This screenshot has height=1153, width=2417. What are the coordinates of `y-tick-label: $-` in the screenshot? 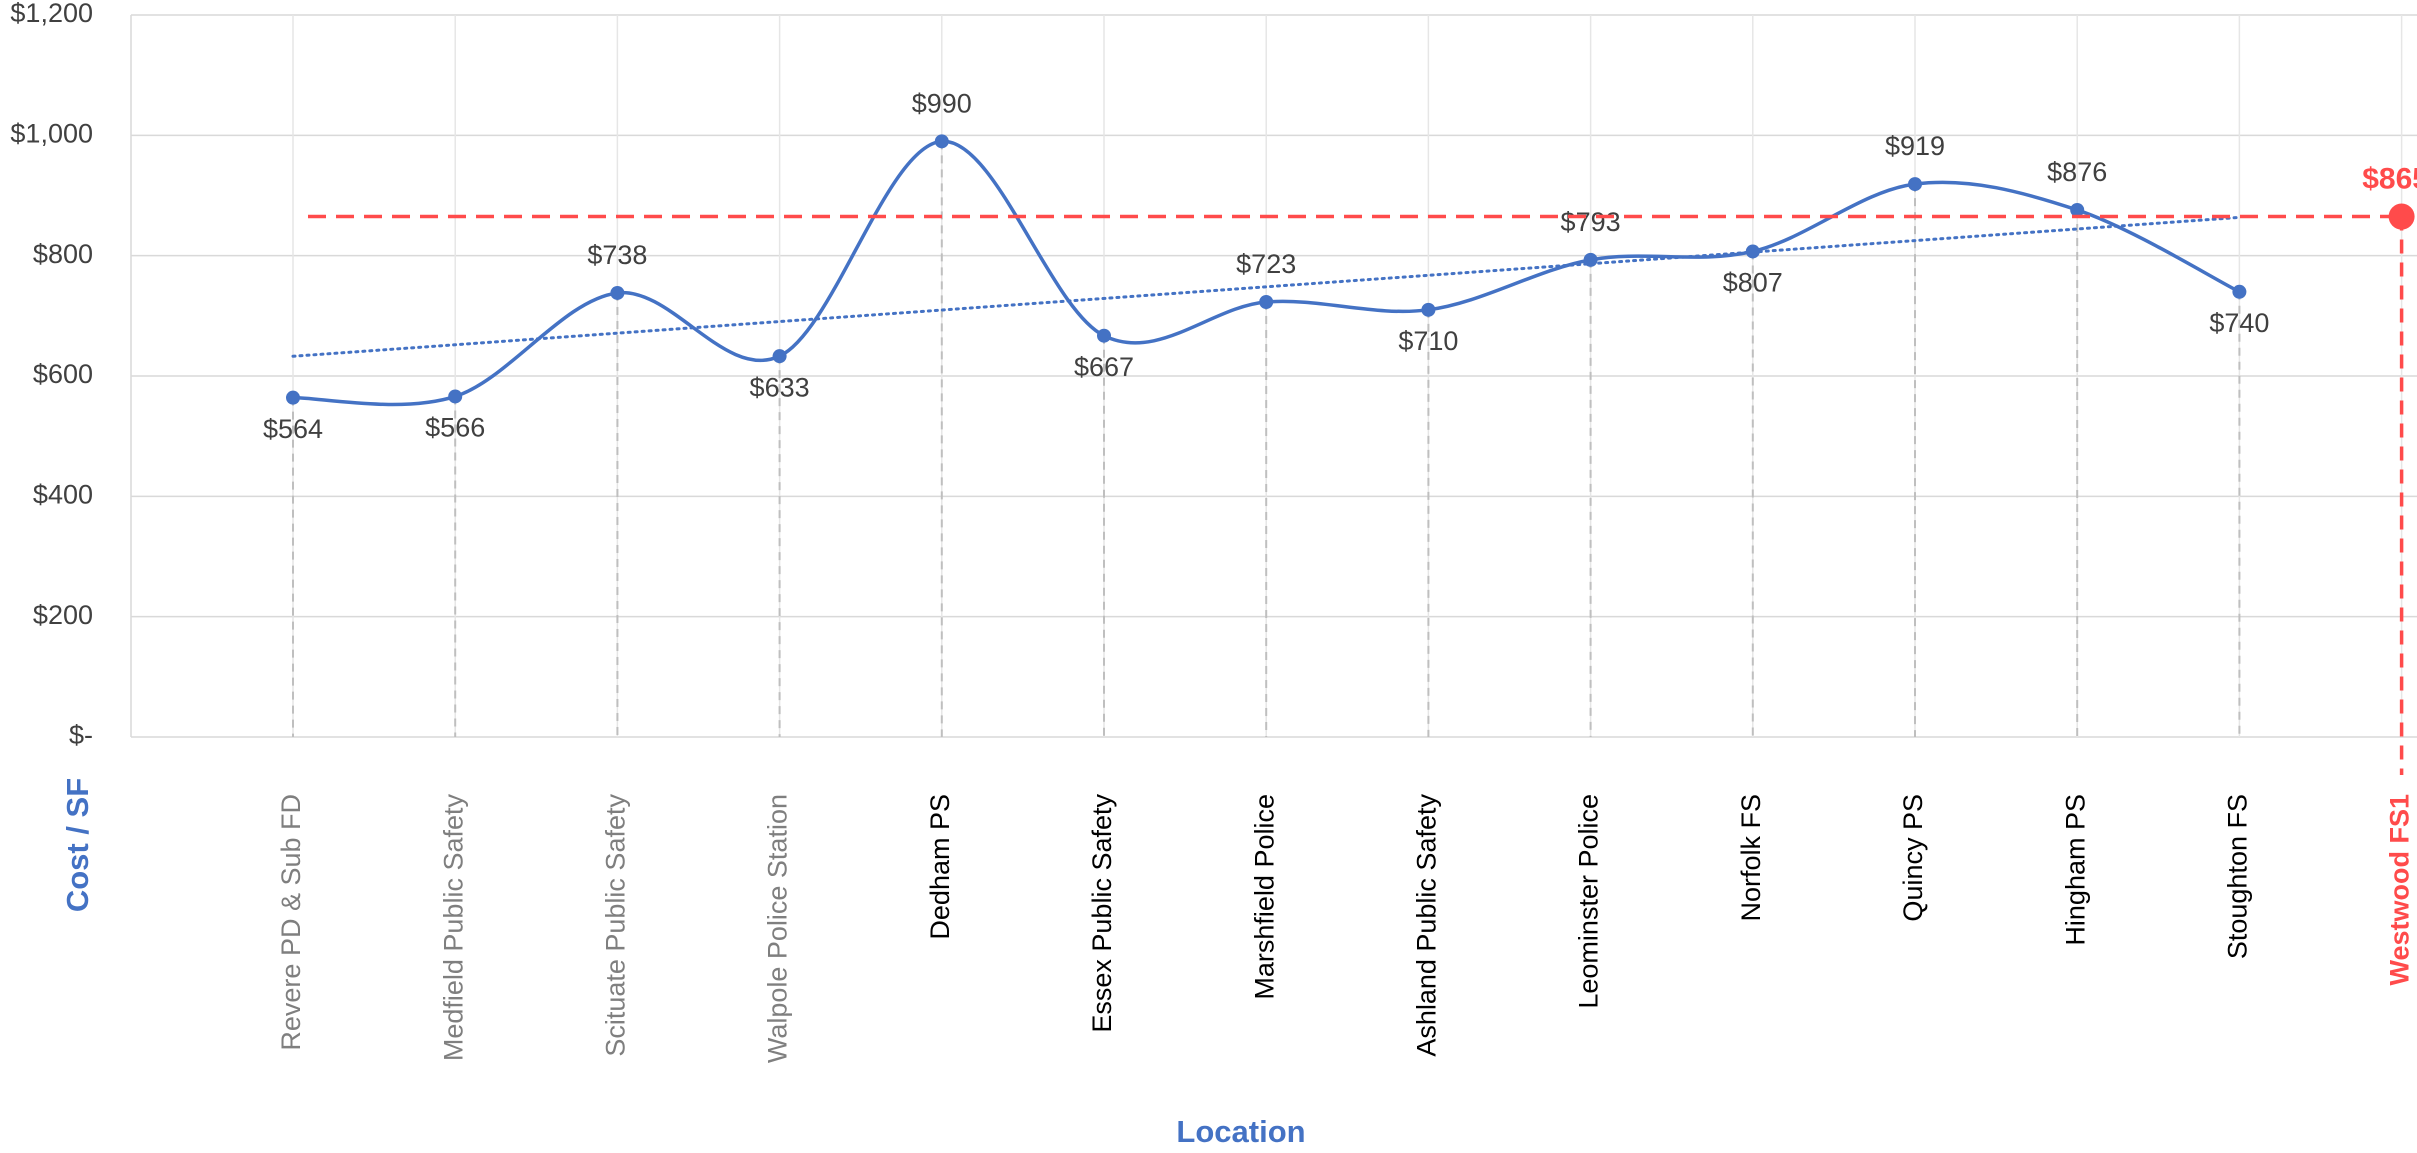 It's located at (81, 735).